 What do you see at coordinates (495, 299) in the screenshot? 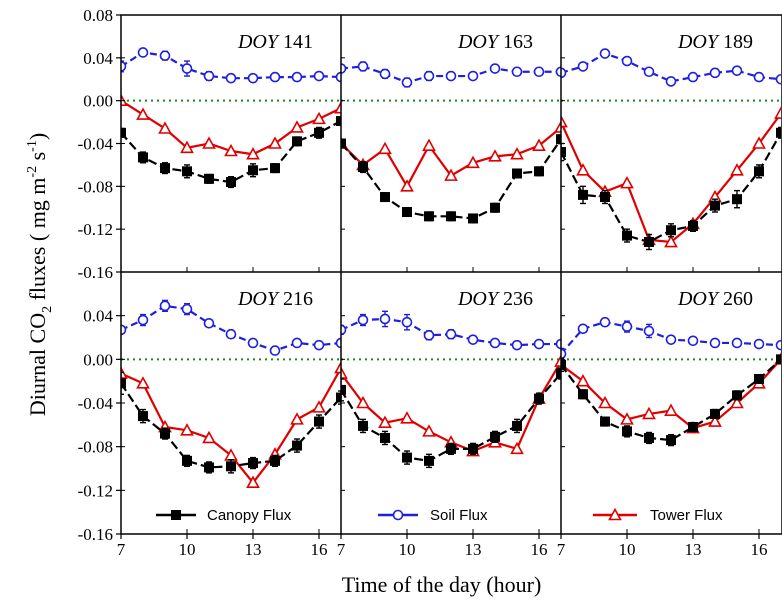
I see `panel-label-doy: DOY 236` at bounding box center [495, 299].